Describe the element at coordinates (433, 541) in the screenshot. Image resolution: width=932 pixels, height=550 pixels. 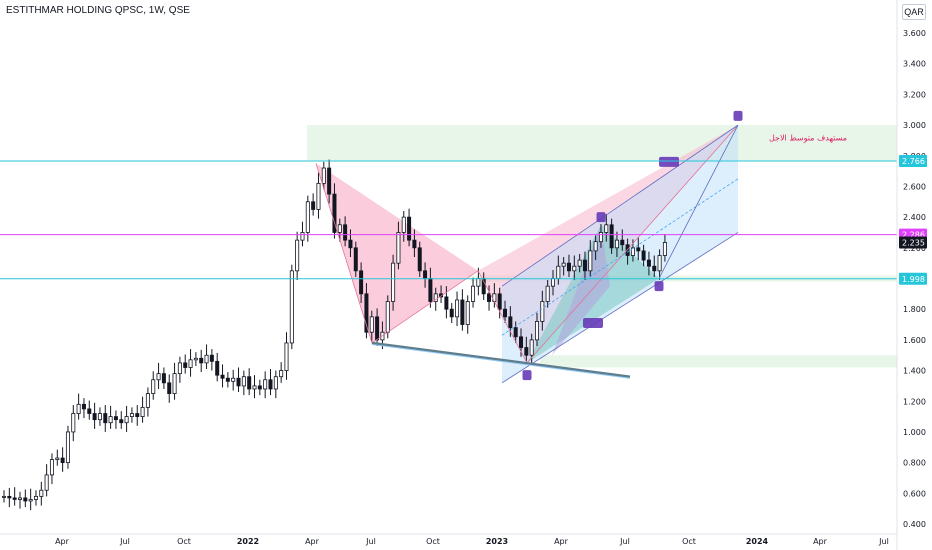
I see `x-tick-label: Oct` at that location.